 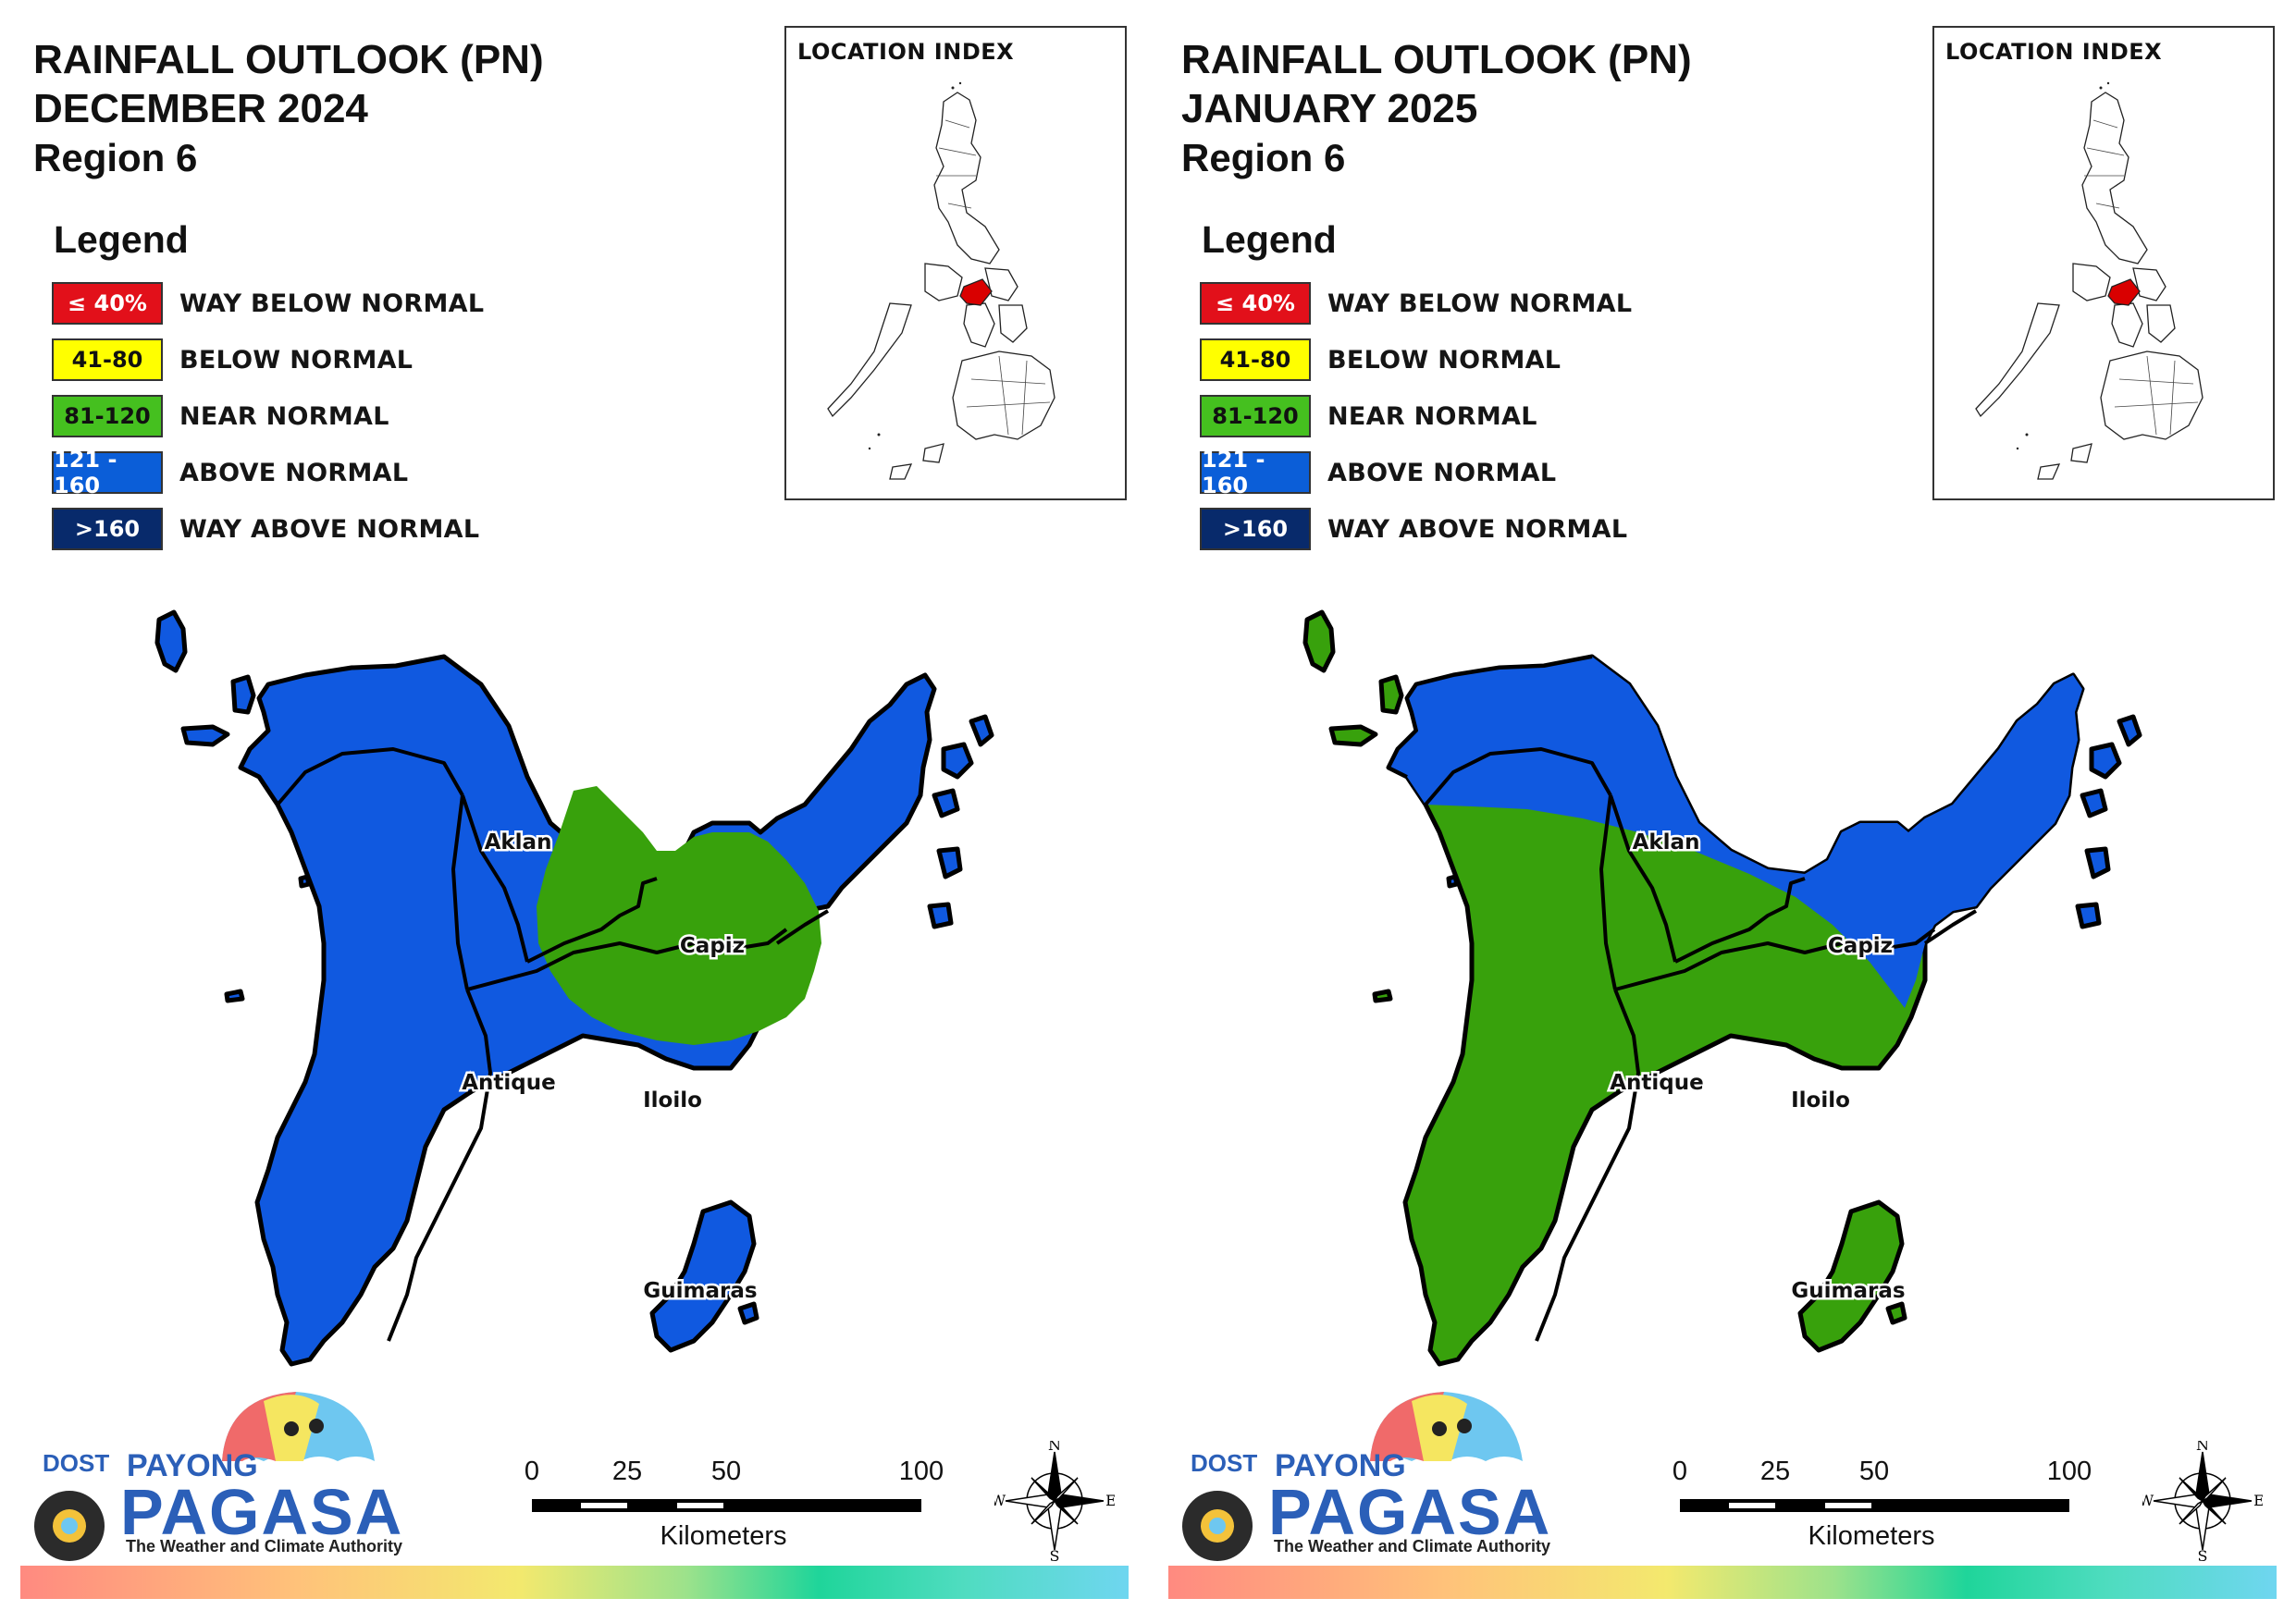 I want to click on tagline-text: The Weather and Climate Authority, so click(x=1412, y=1546).